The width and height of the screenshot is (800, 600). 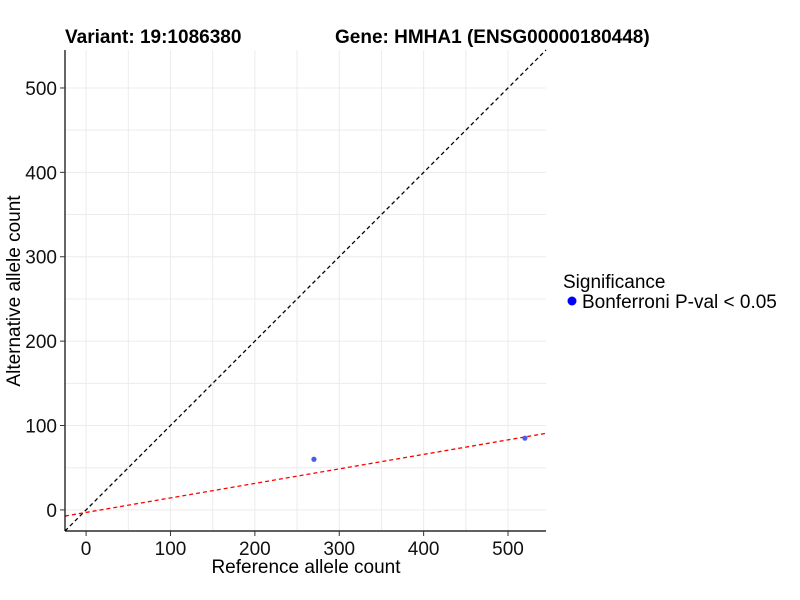 I want to click on y-tick-label: 0, so click(x=51, y=511).